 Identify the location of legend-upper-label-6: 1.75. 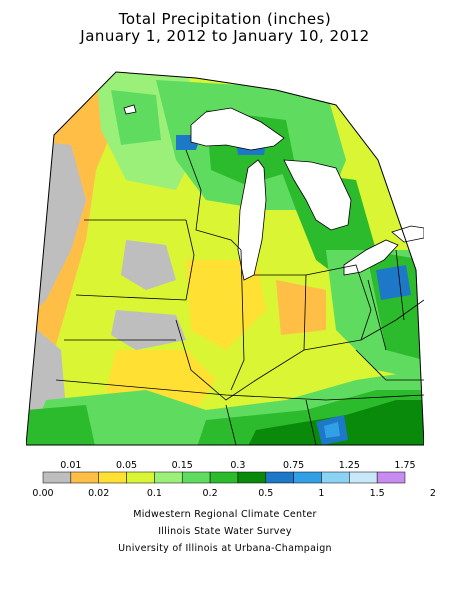
(404, 465).